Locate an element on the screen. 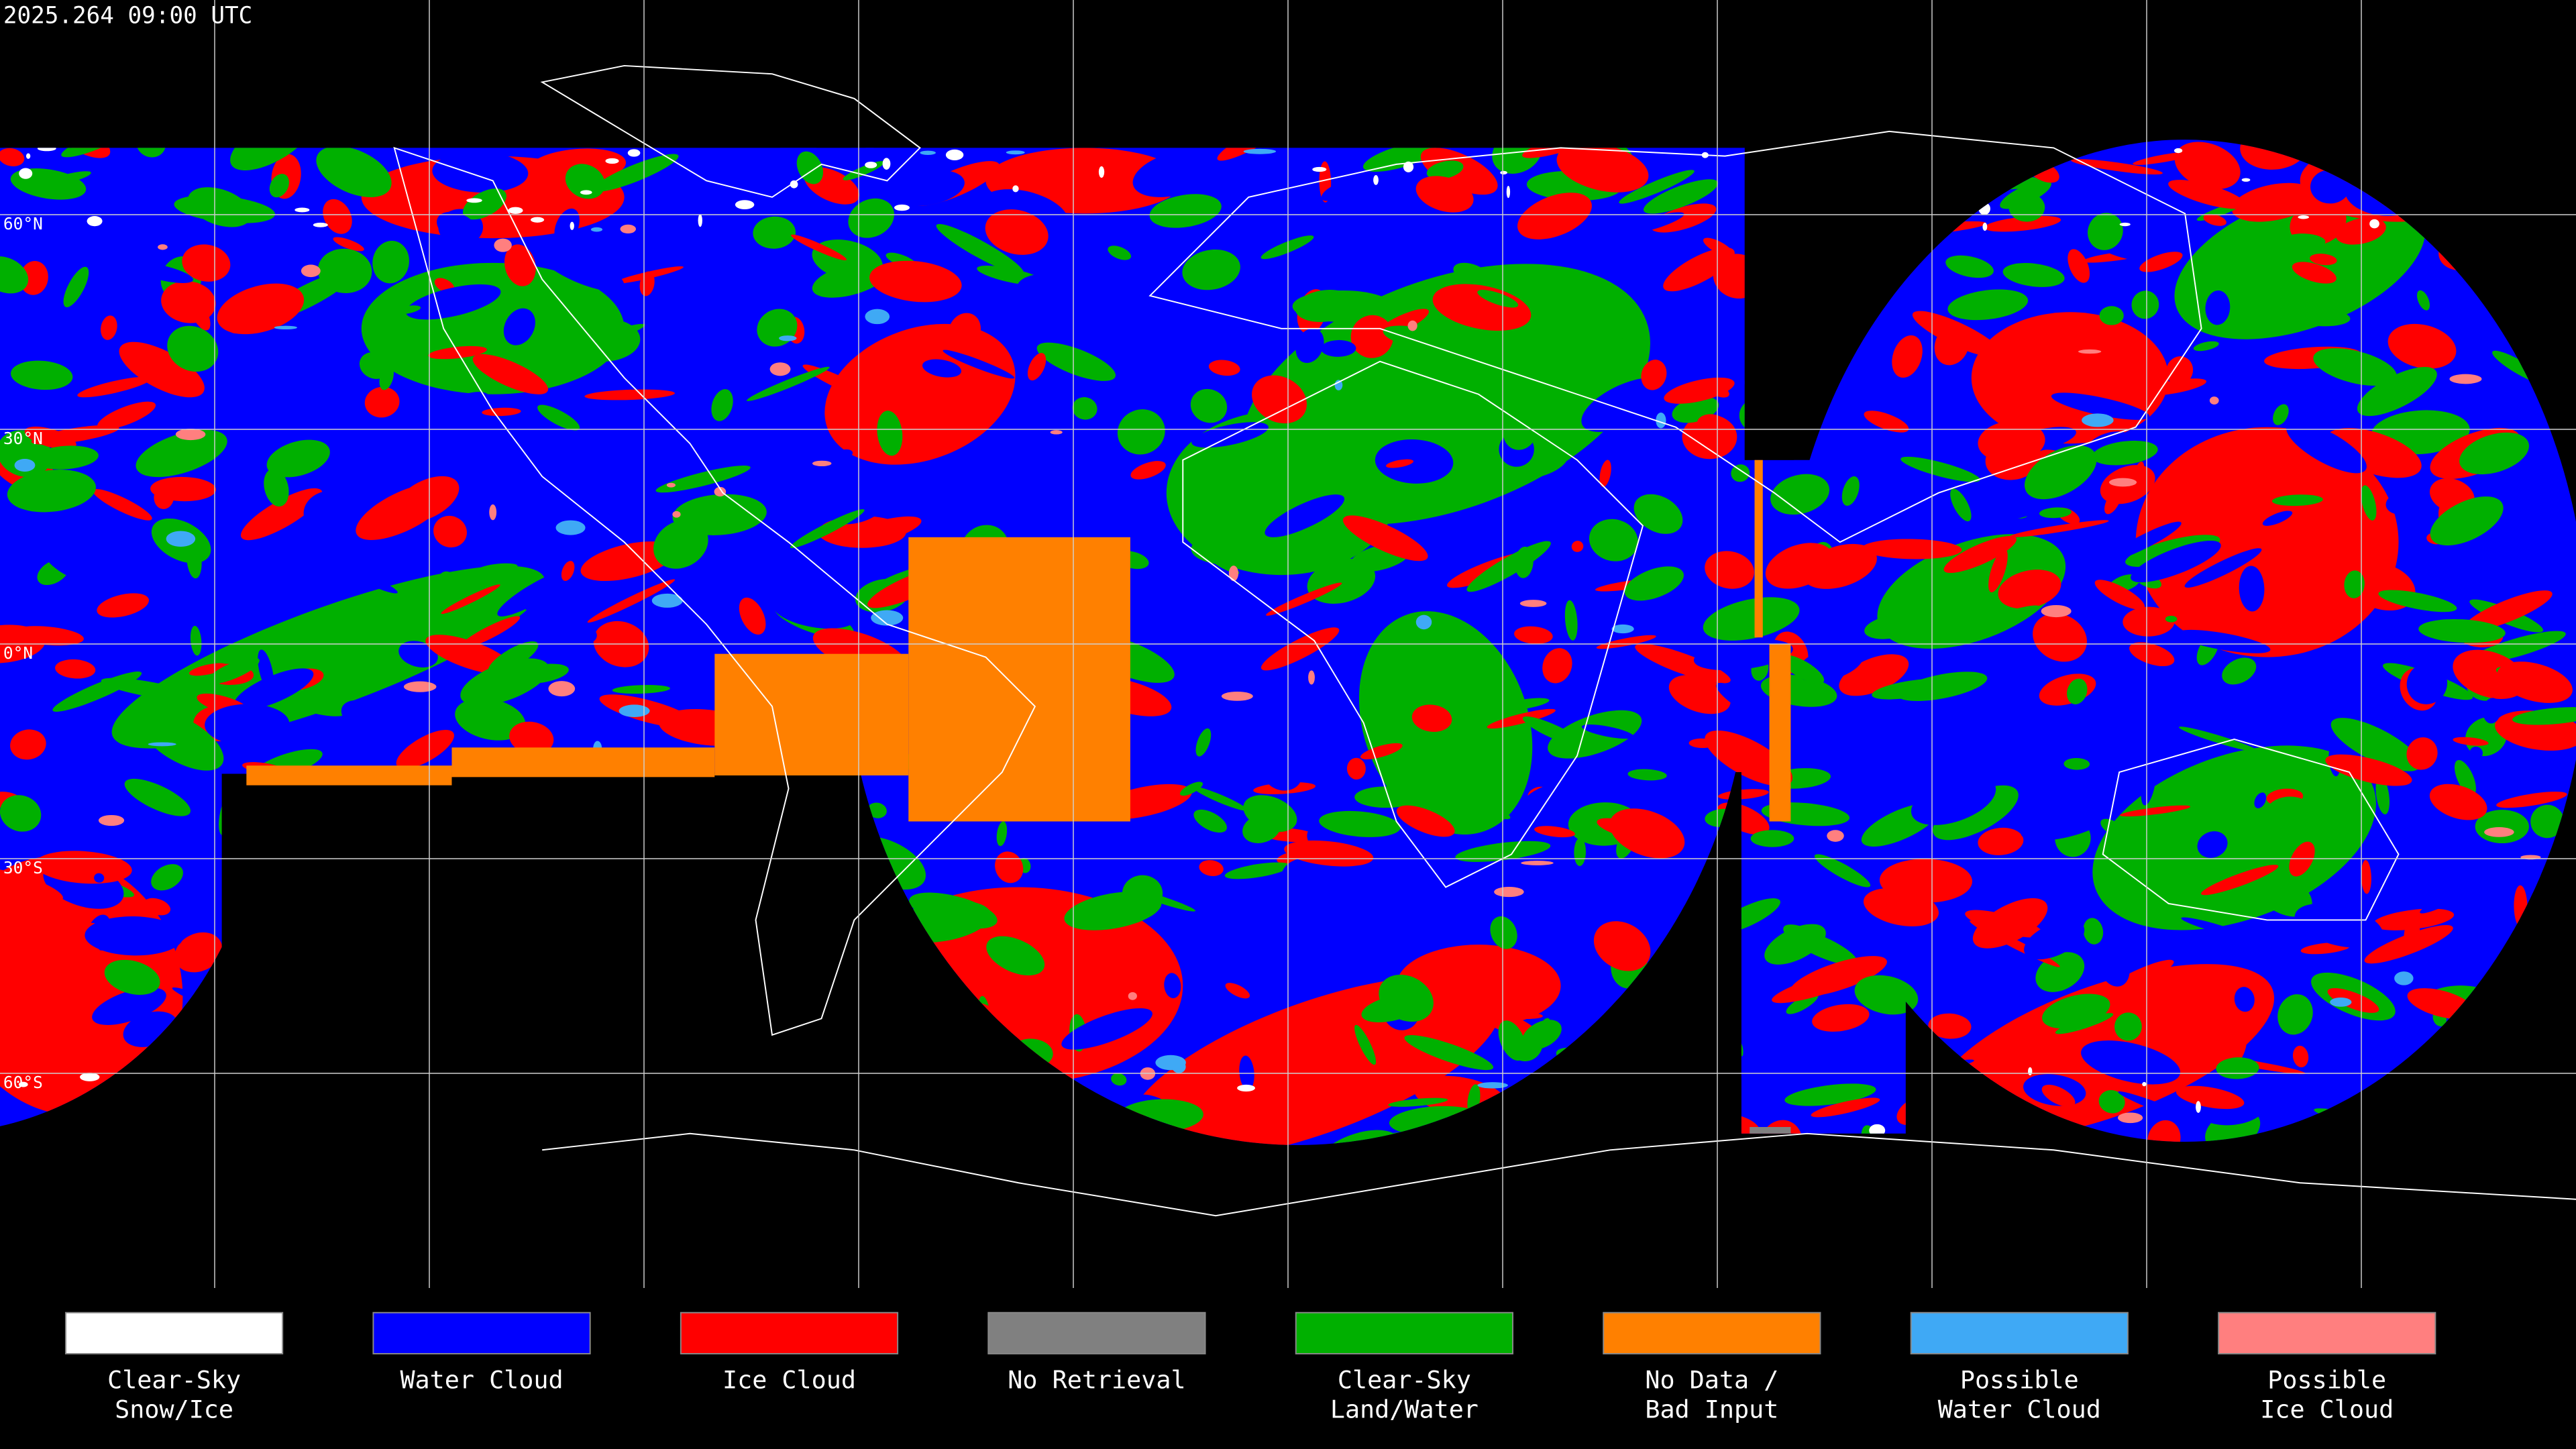 The width and height of the screenshot is (2576, 1449). legend-label: Possible is located at coordinates (2326, 1379).